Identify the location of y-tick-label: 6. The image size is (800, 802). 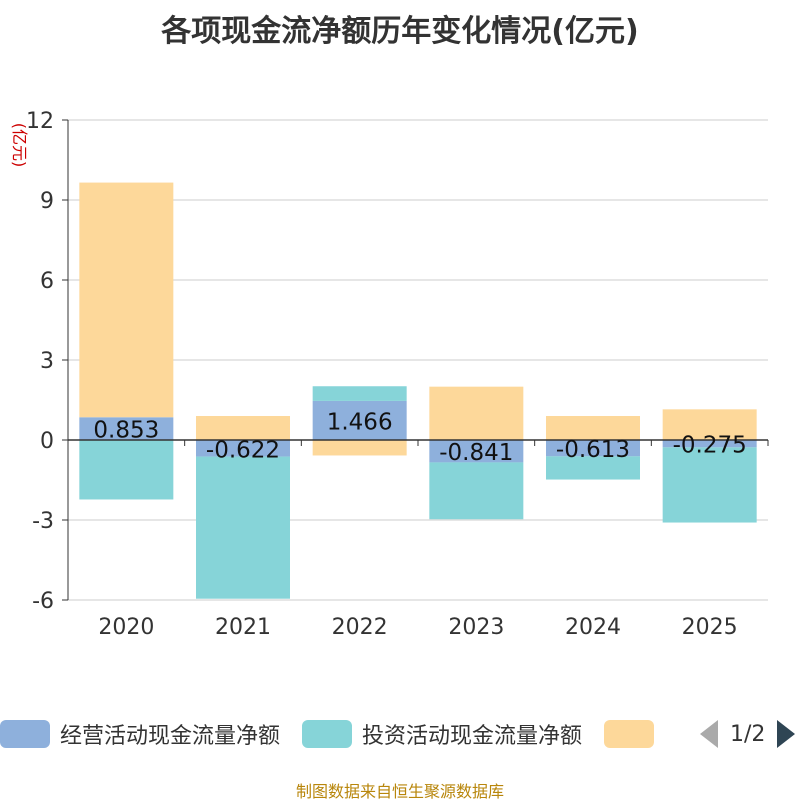
(47, 281).